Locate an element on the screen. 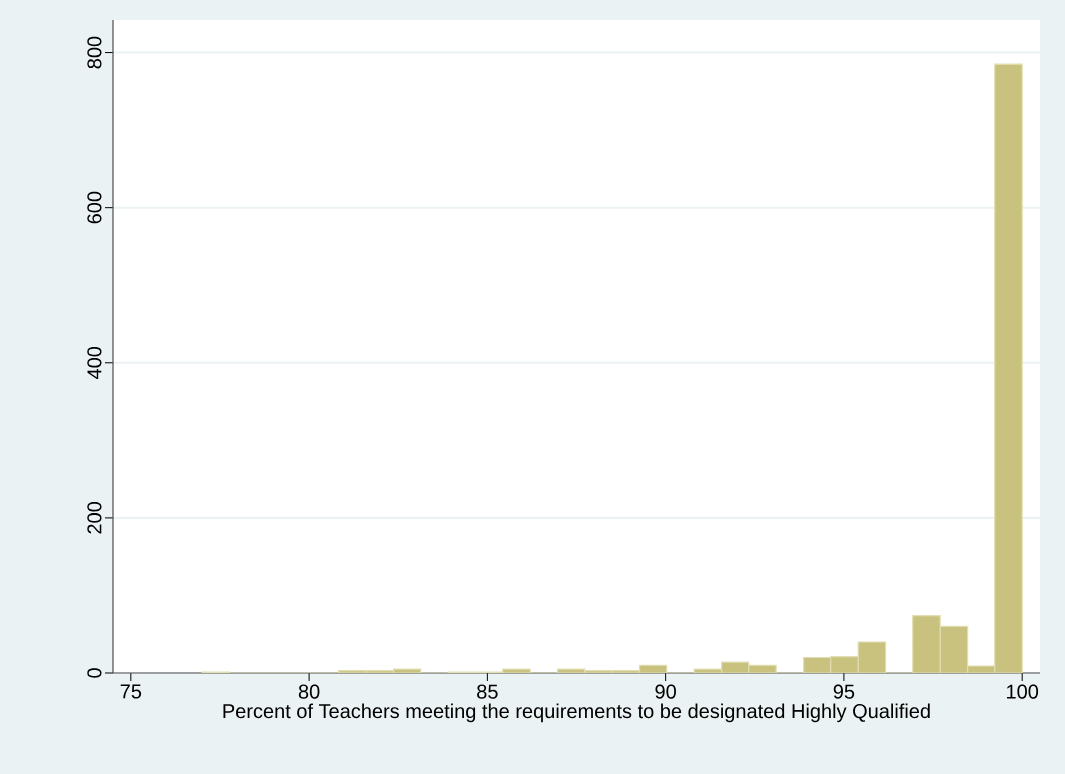 The height and width of the screenshot is (774, 1065). x-tick-label: 100 is located at coordinates (1023, 691).